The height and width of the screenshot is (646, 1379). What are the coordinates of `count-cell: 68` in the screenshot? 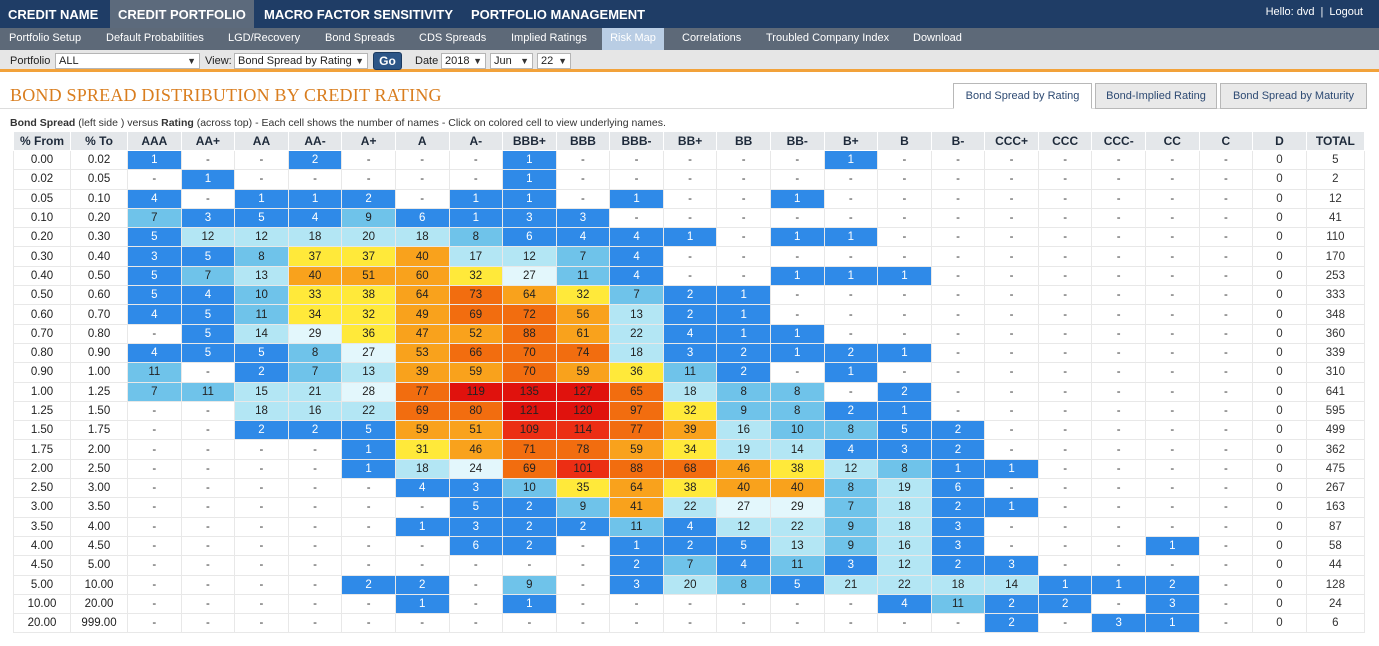 It's located at (690, 469).